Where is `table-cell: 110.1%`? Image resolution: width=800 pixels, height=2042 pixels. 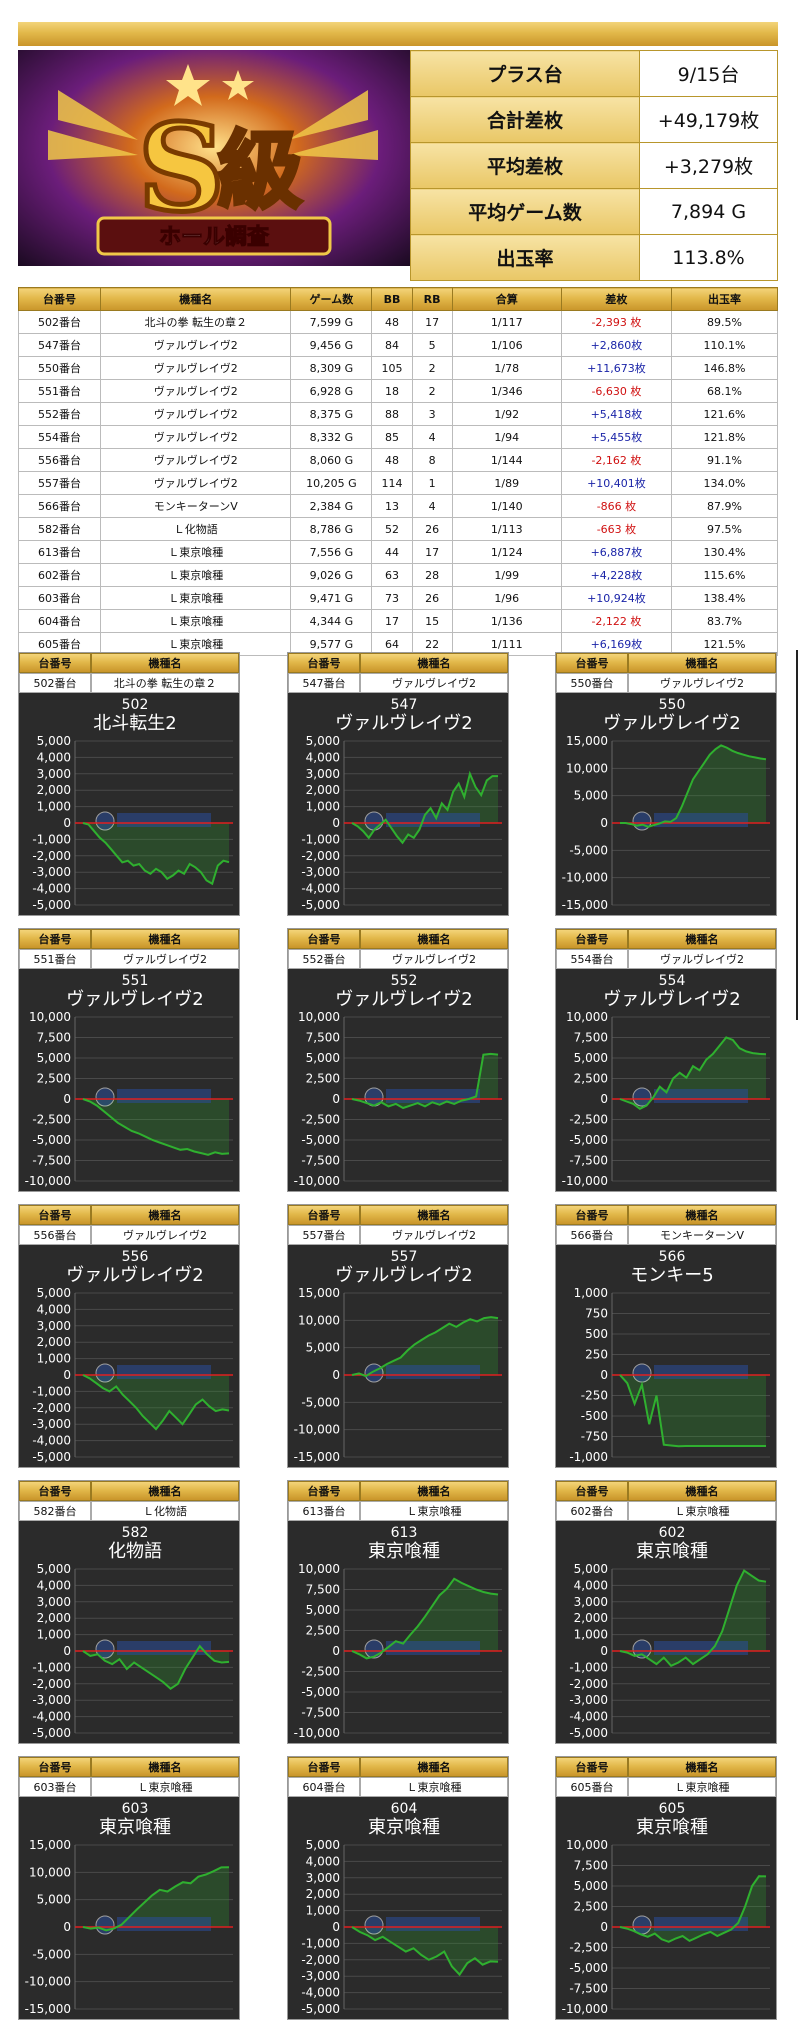
table-cell: 110.1% is located at coordinates (724, 345).